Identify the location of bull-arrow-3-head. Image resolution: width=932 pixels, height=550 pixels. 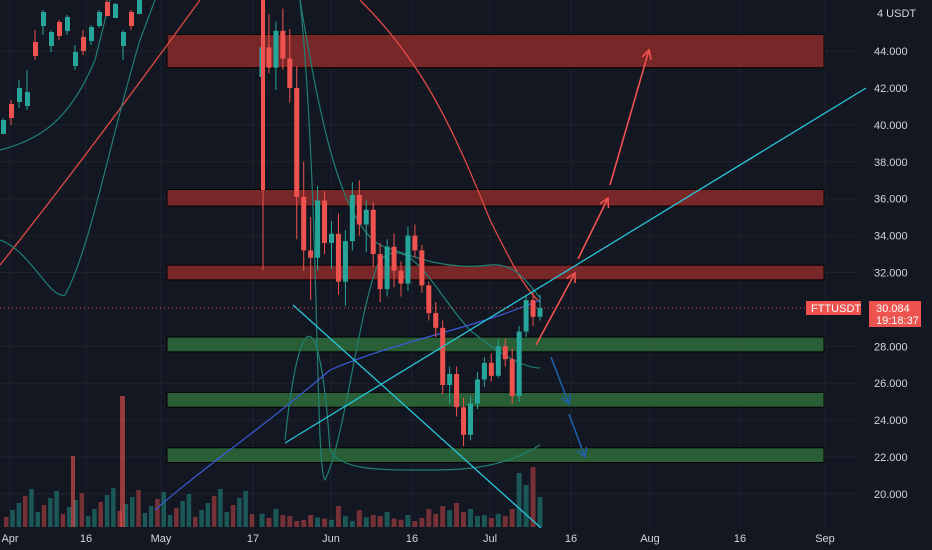
(646, 54).